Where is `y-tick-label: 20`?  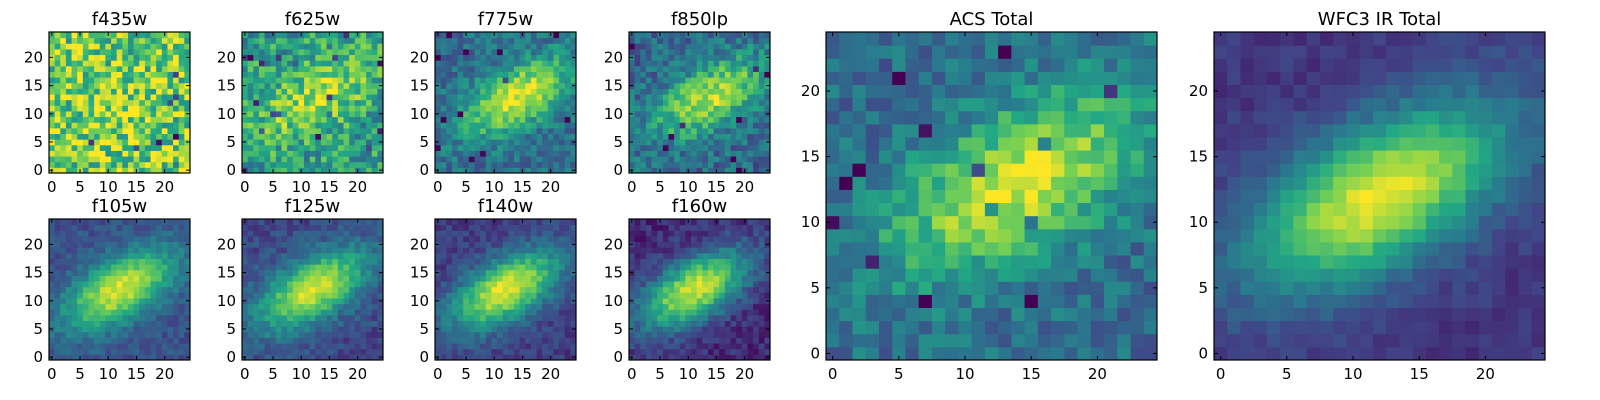 y-tick-label: 20 is located at coordinates (613, 57).